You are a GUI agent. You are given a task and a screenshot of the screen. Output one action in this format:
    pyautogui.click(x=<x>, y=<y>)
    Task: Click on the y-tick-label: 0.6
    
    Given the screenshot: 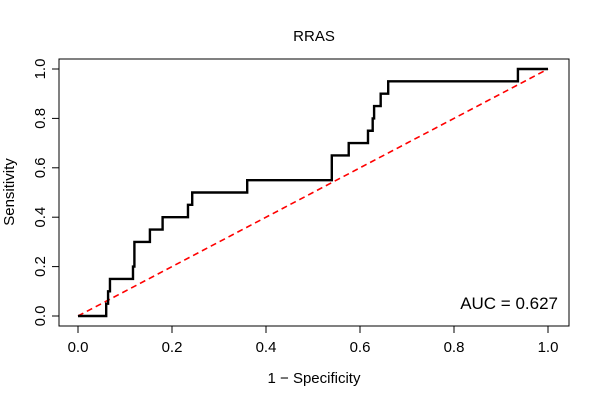 What is the action you would take?
    pyautogui.click(x=40, y=167)
    